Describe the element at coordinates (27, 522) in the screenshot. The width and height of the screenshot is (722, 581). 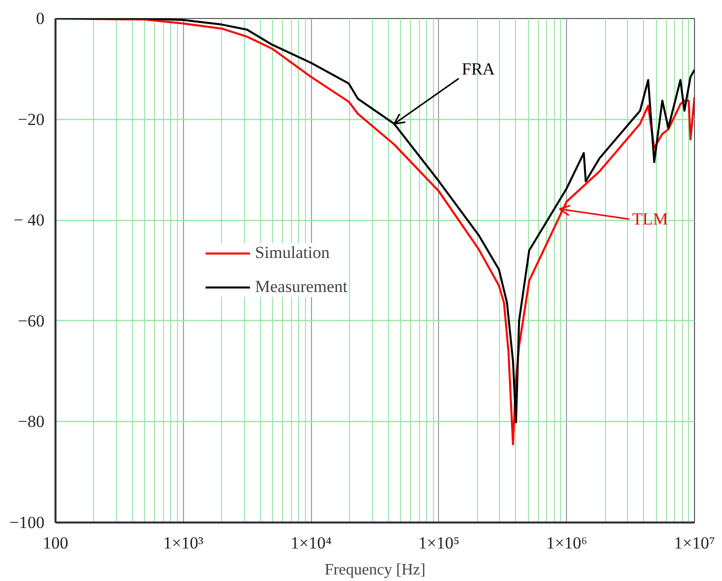
I see `y-tick-label: −100` at that location.